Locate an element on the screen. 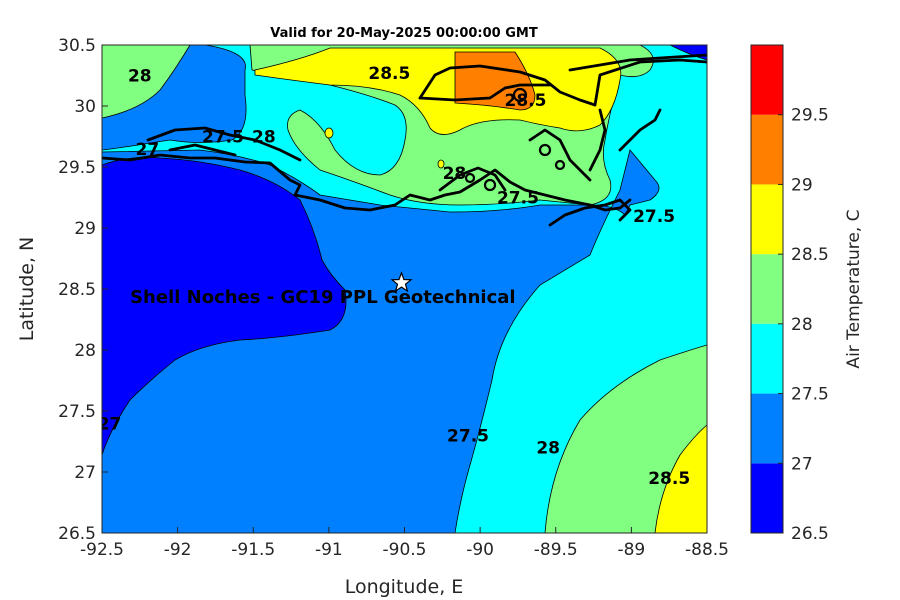  colorbar-tick-label: 28 is located at coordinates (802, 325).